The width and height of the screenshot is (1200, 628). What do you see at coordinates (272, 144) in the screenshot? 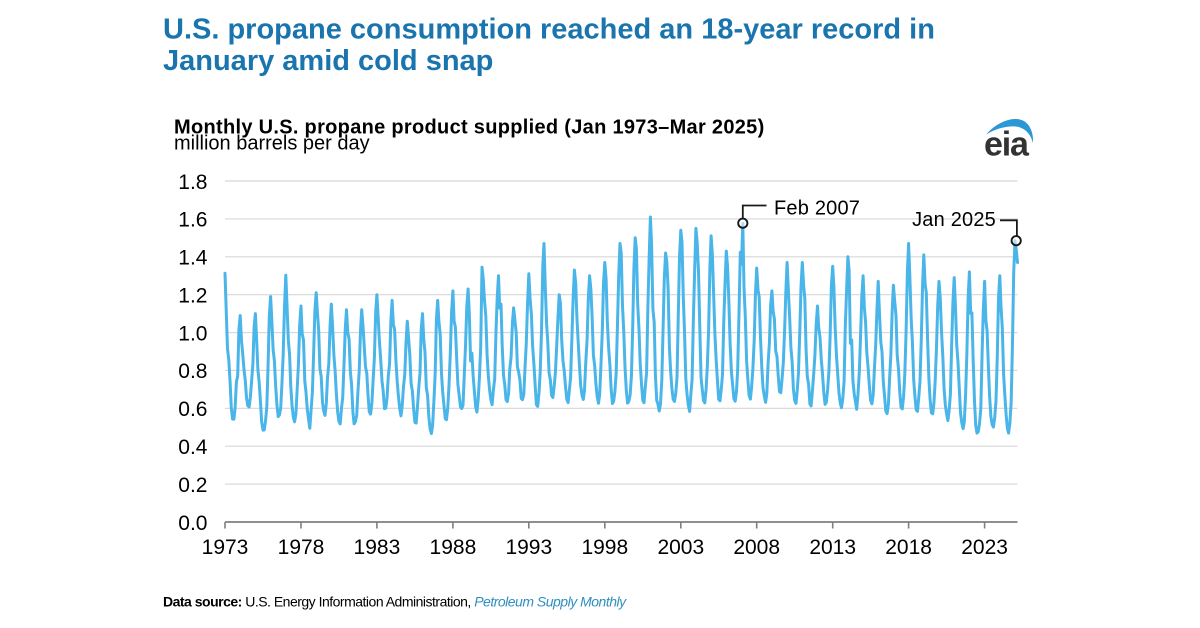
I see `svg-text: million barrels per day` at bounding box center [272, 144].